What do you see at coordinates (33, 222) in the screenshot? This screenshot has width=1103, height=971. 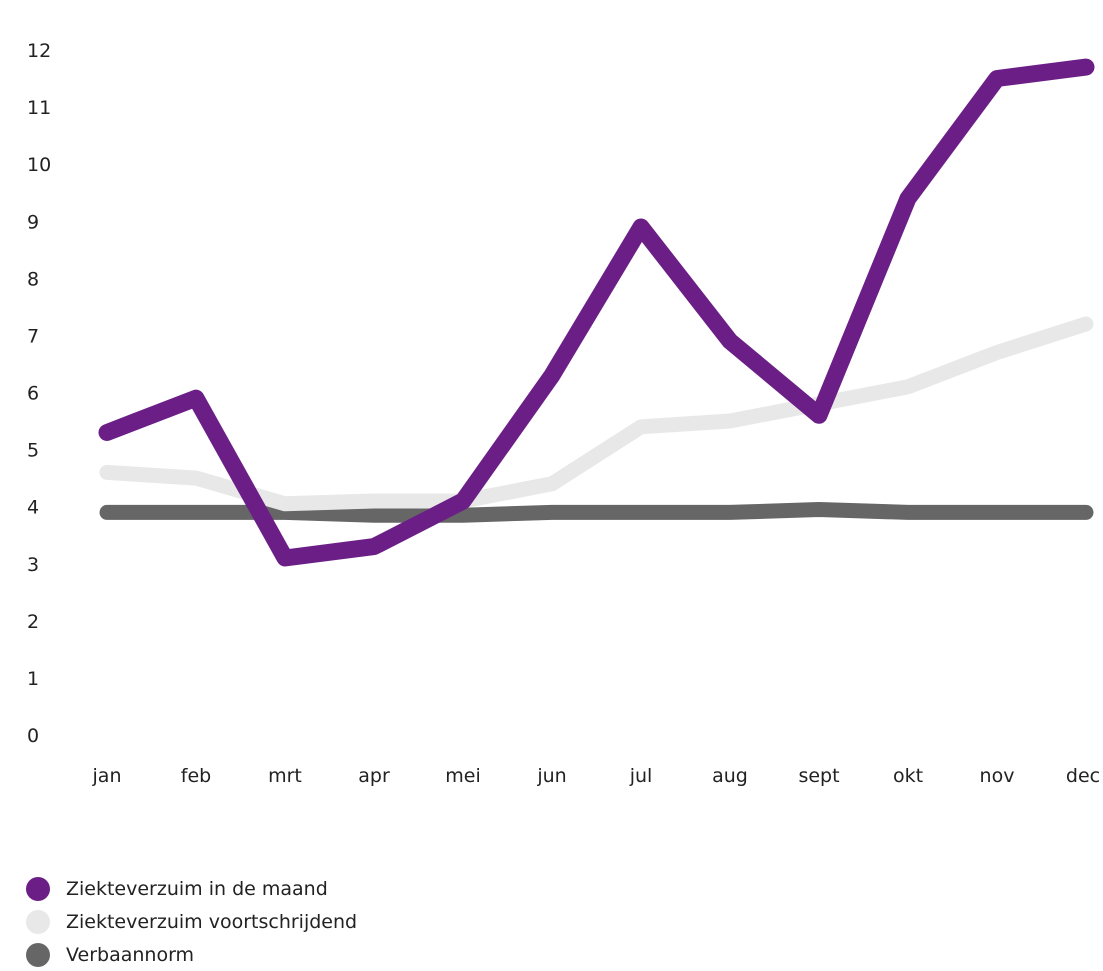 I see `y-tick-label: 9` at bounding box center [33, 222].